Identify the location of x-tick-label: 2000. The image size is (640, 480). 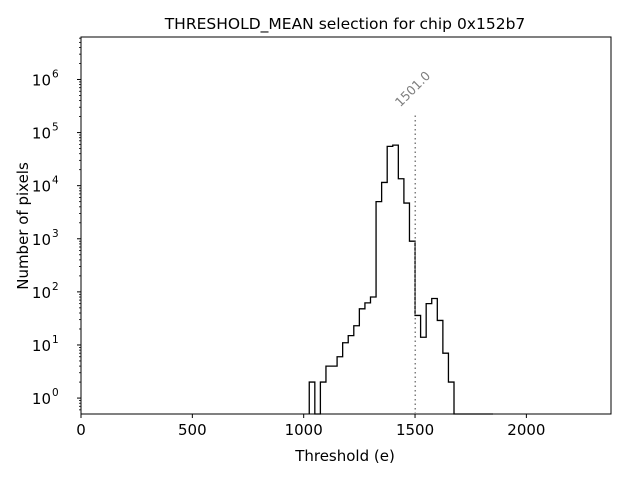
(526, 430).